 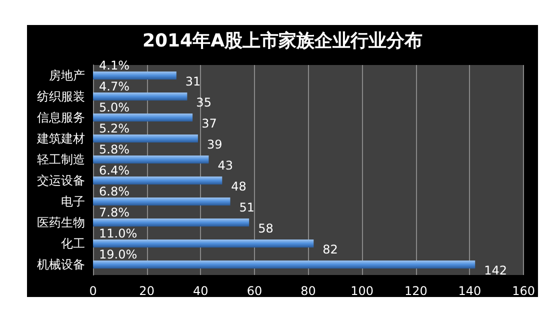 I want to click on y-tick-label: 轻工制造, so click(x=61, y=159).